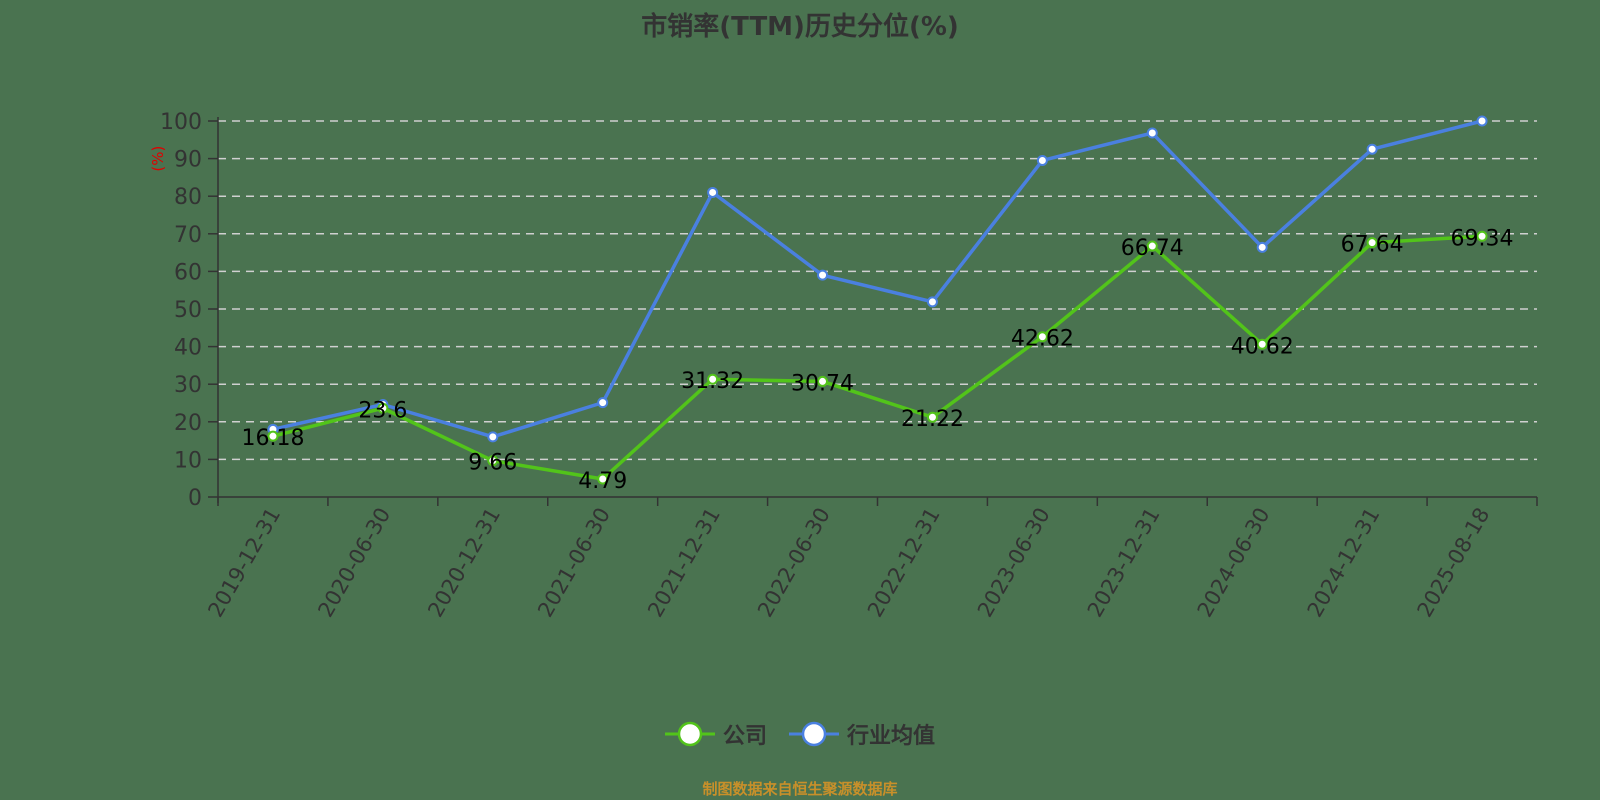 This screenshot has width=1600, height=800. What do you see at coordinates (574, 563) in the screenshot?
I see `x-tick-label: 2021-06-30` at bounding box center [574, 563].